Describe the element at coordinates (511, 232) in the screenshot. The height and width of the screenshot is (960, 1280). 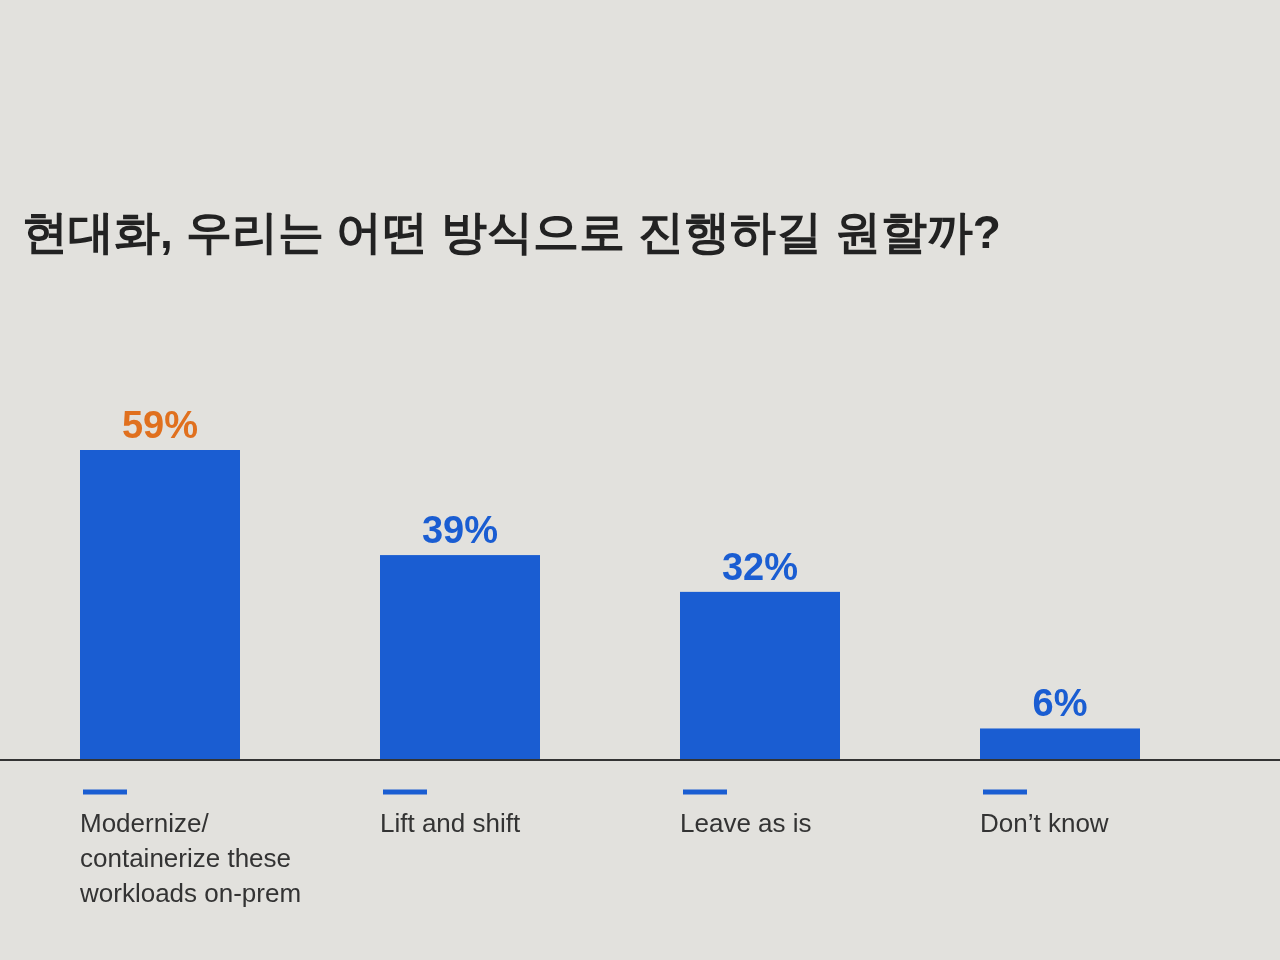
I see `title: 현대화, 우리는 어떤 방식으로 진행하길 원할까?` at that location.